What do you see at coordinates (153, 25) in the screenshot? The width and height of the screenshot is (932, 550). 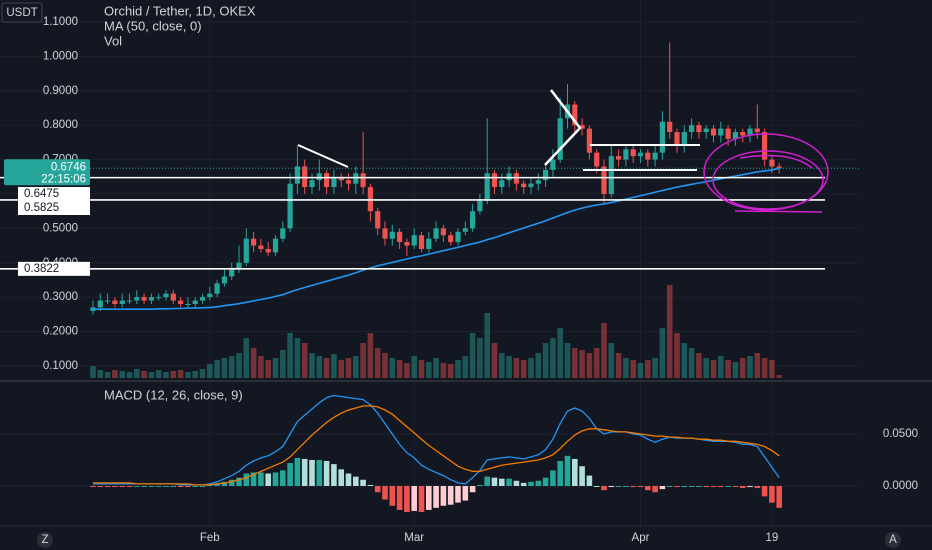 I see `ma-legend: MA (50, close, 0)` at bounding box center [153, 25].